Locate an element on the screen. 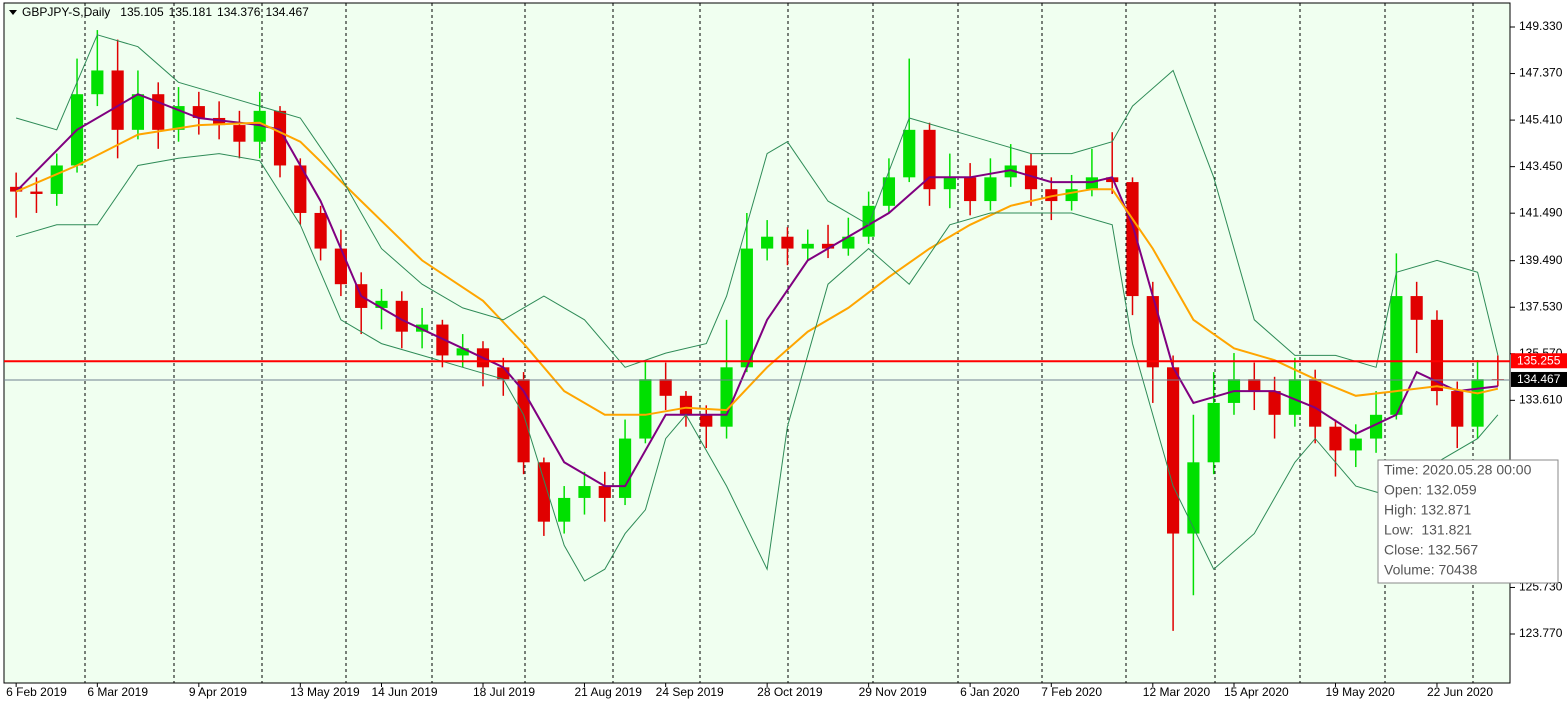 The height and width of the screenshot is (707, 1568). x-tick-label: 6 Feb 2019 is located at coordinates (36, 692).